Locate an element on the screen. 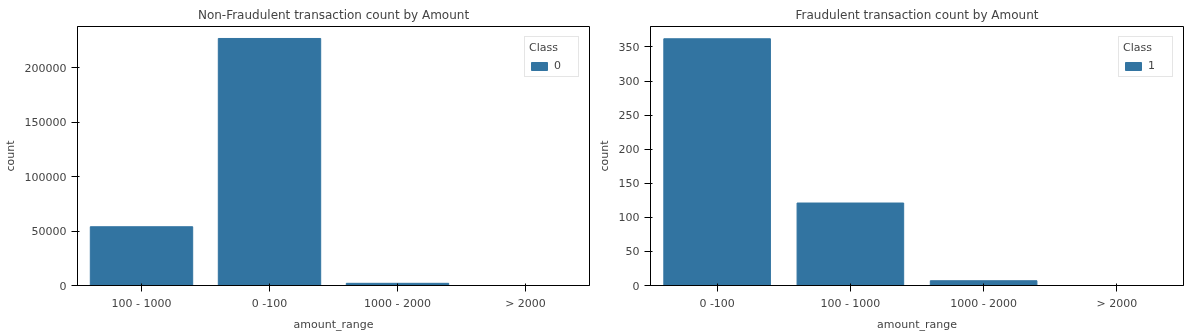 Image resolution: width=1189 pixels, height=333 pixels. y-tick-label: 50000 is located at coordinates (49, 232).